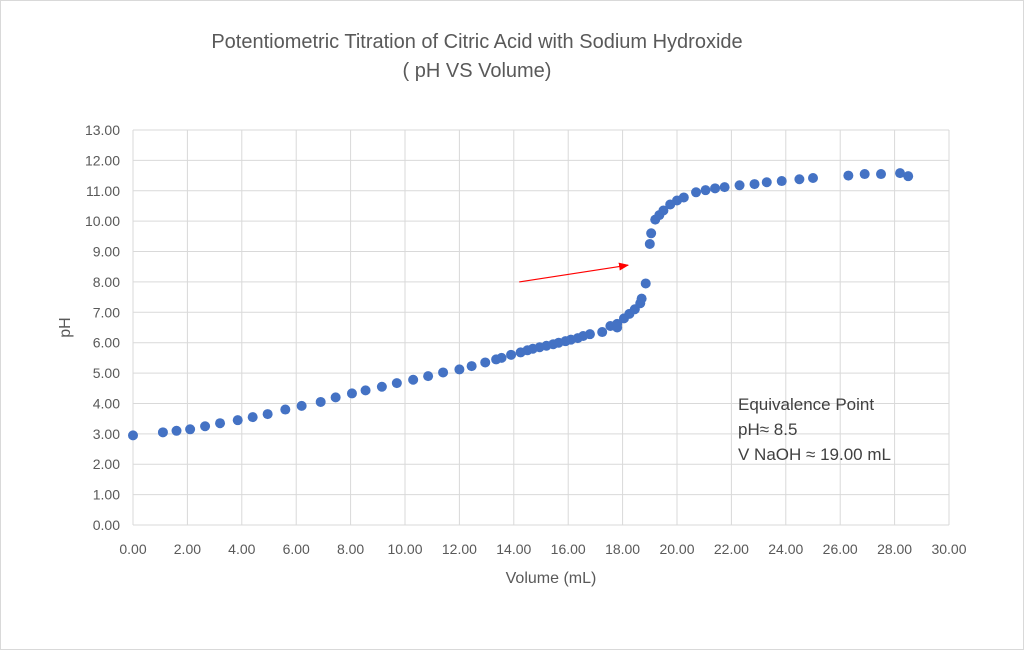 The width and height of the screenshot is (1024, 650). Describe the element at coordinates (731, 549) in the screenshot. I see `x-tick-label: 22.00` at that location.